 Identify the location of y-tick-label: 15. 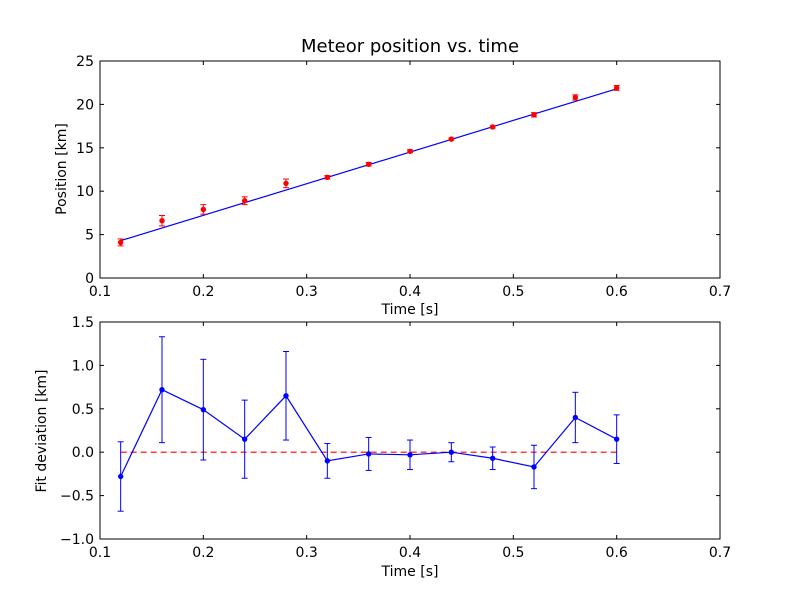
(85, 149).